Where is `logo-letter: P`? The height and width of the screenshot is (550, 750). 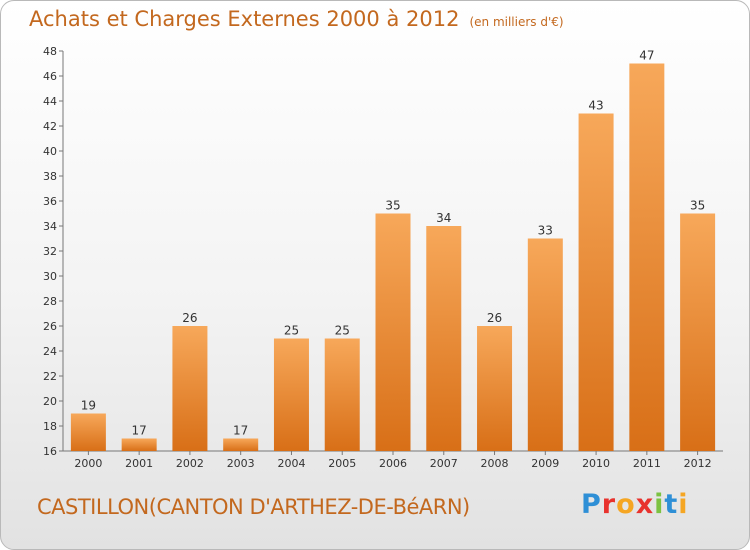 logo-letter: P is located at coordinates (591, 504).